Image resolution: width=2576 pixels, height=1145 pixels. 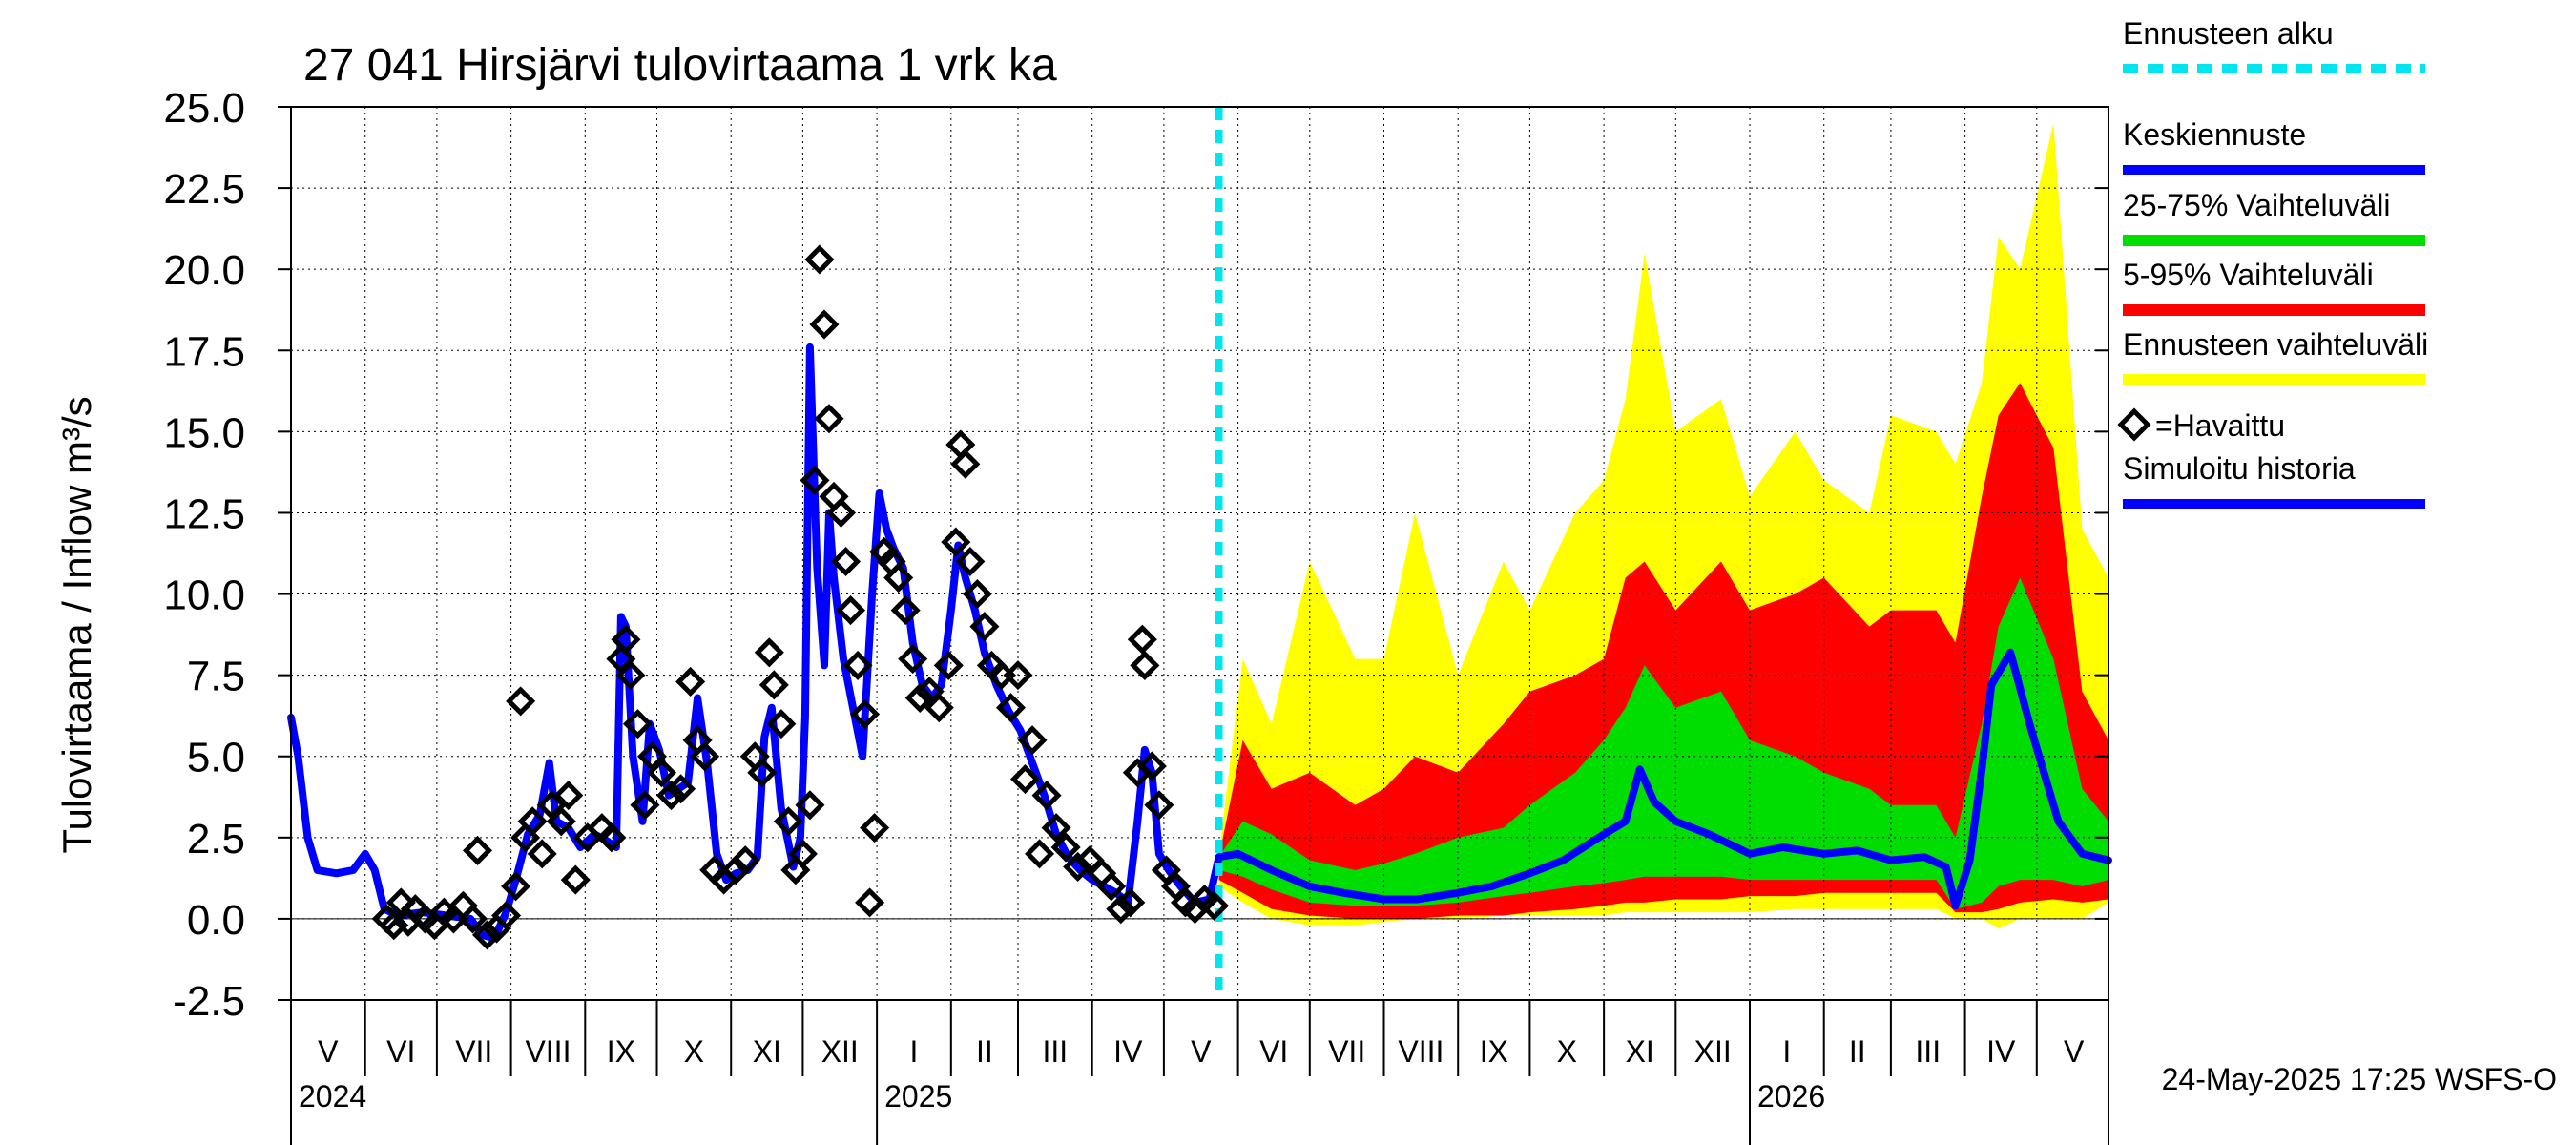 What do you see at coordinates (204, 109) in the screenshot?
I see `y-tick-label: 25.0` at bounding box center [204, 109].